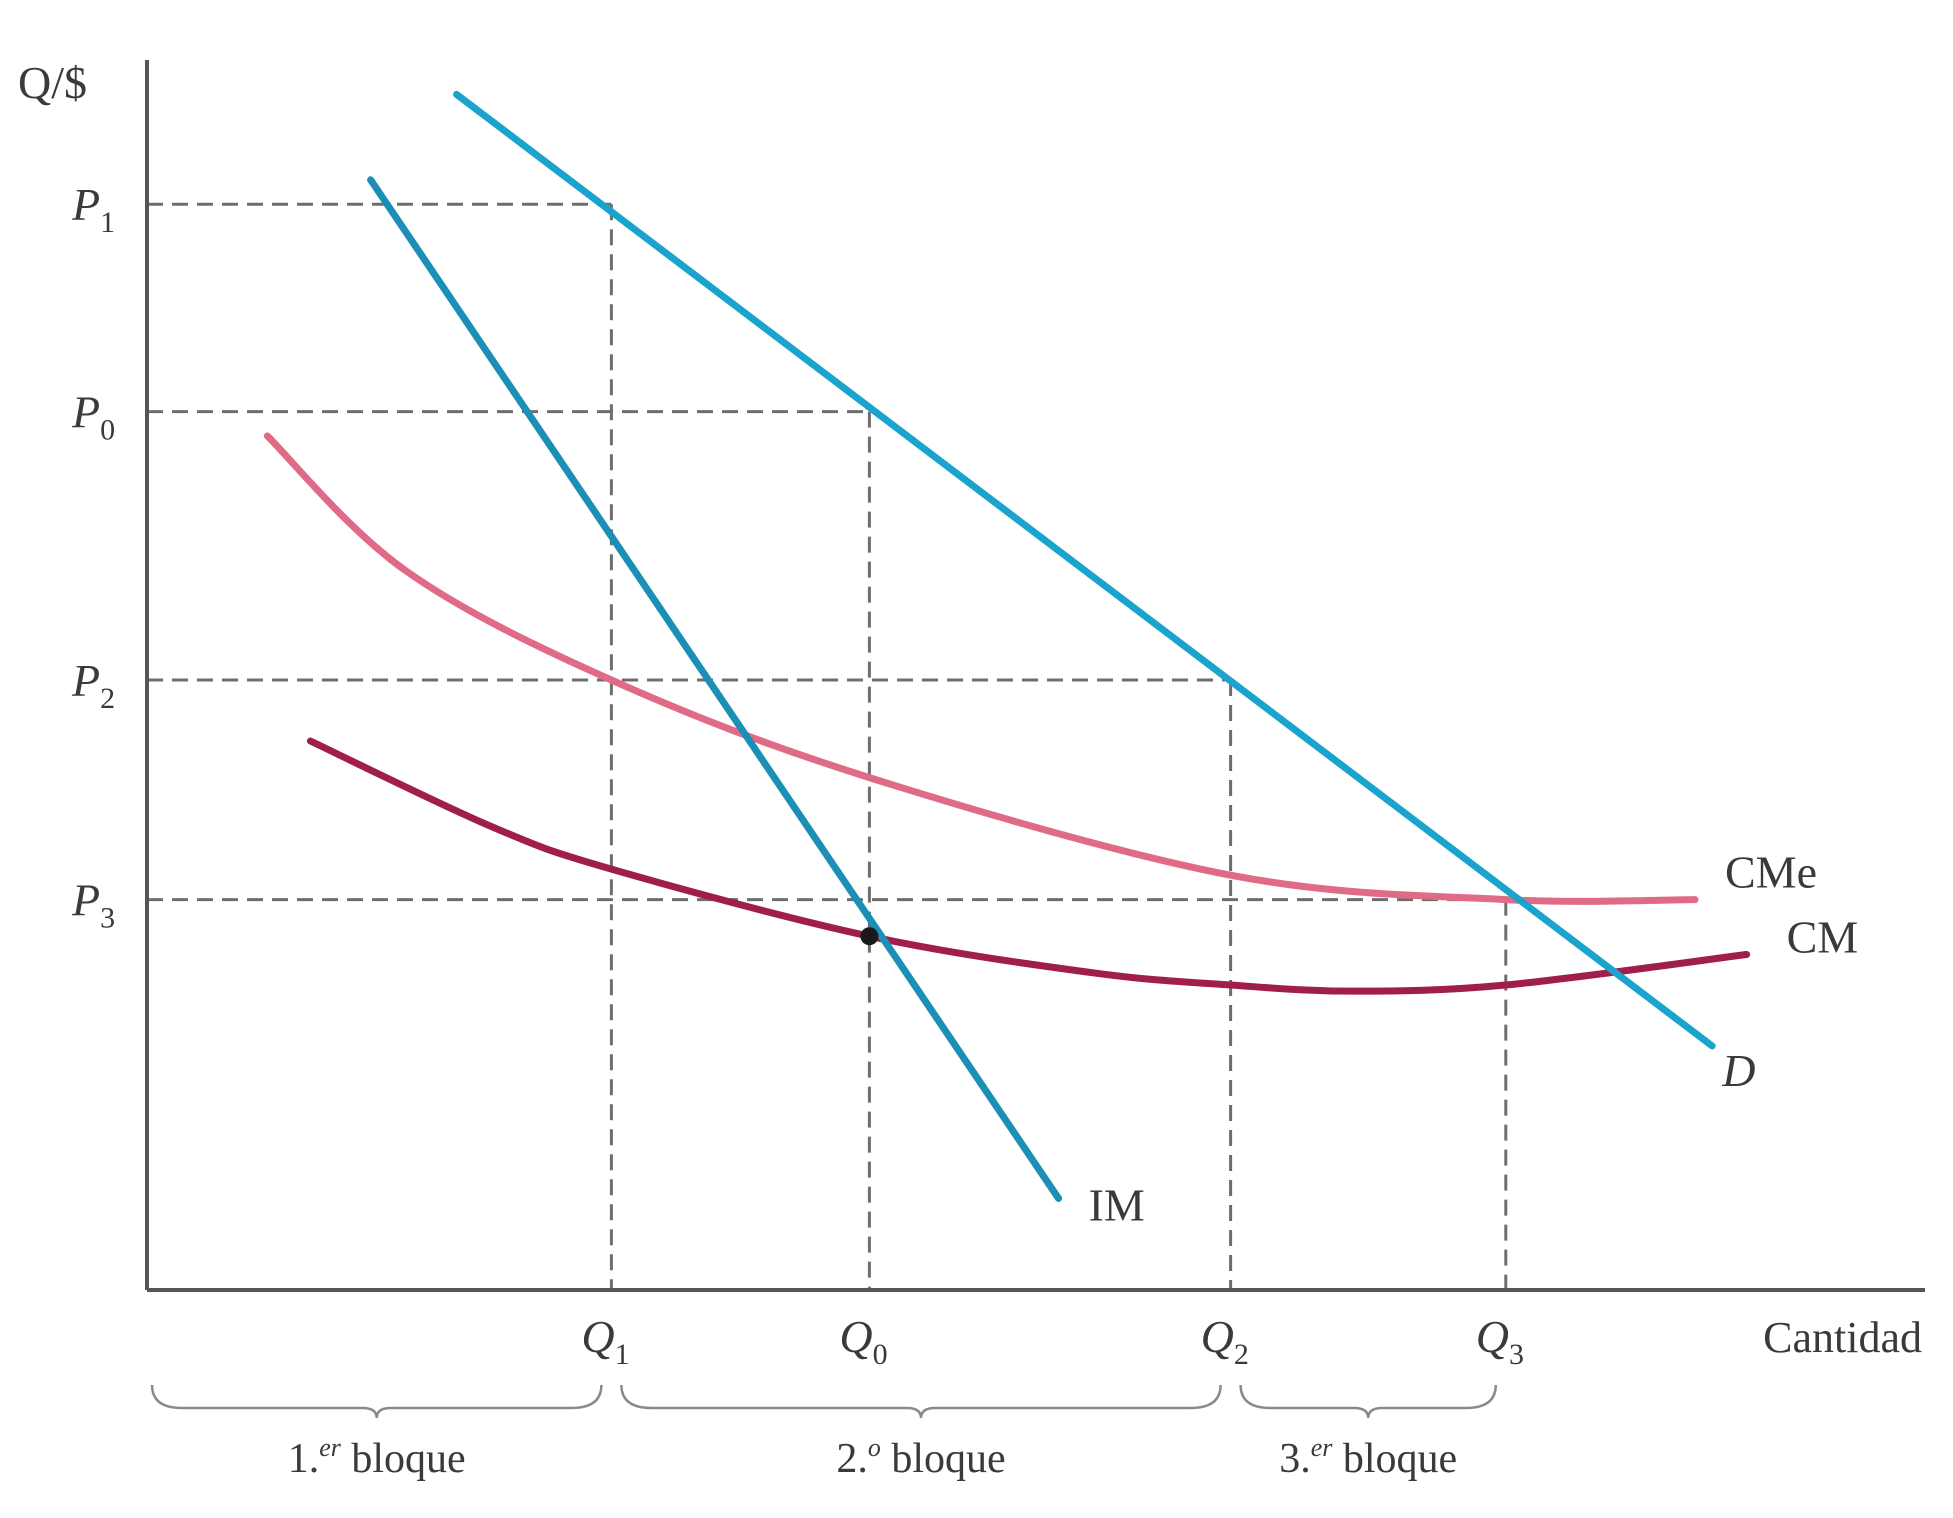 This screenshot has height=1518, width=1953. Describe the element at coordinates (1771, 872) in the screenshot. I see `series-label-cme: CMe` at that location.